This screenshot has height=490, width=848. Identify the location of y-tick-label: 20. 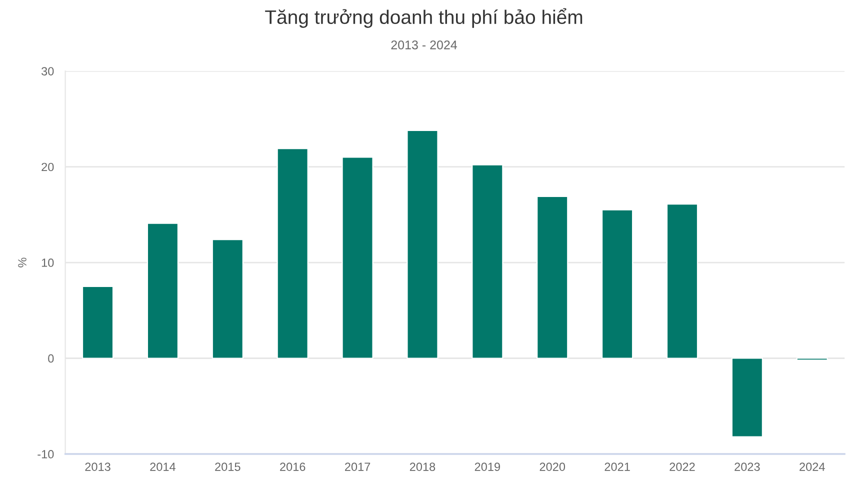
(48, 167).